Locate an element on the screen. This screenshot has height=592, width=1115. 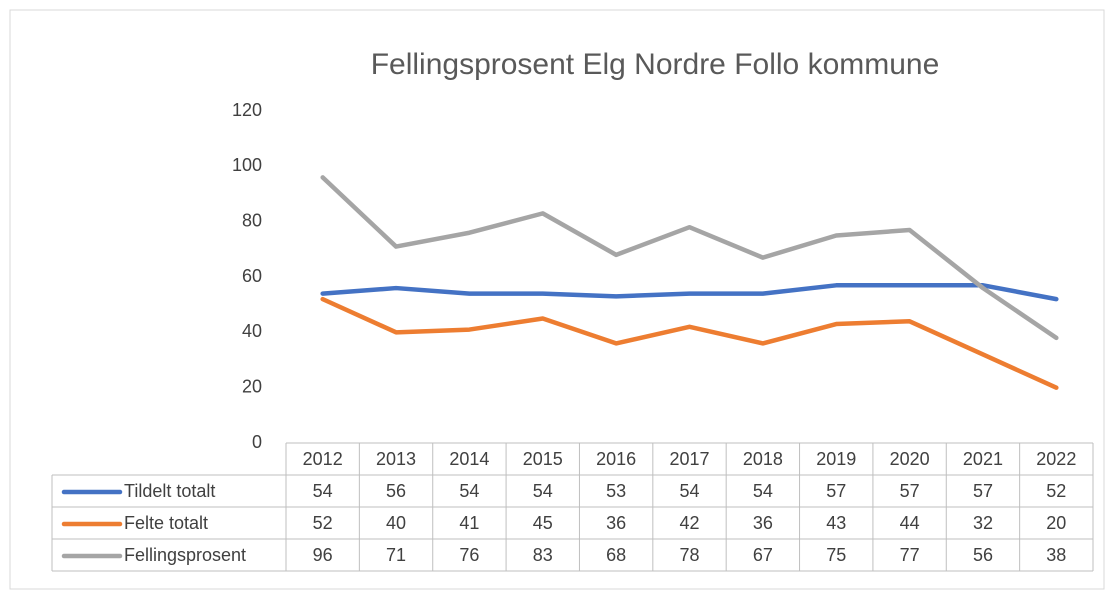
table-value: 44 is located at coordinates (910, 523).